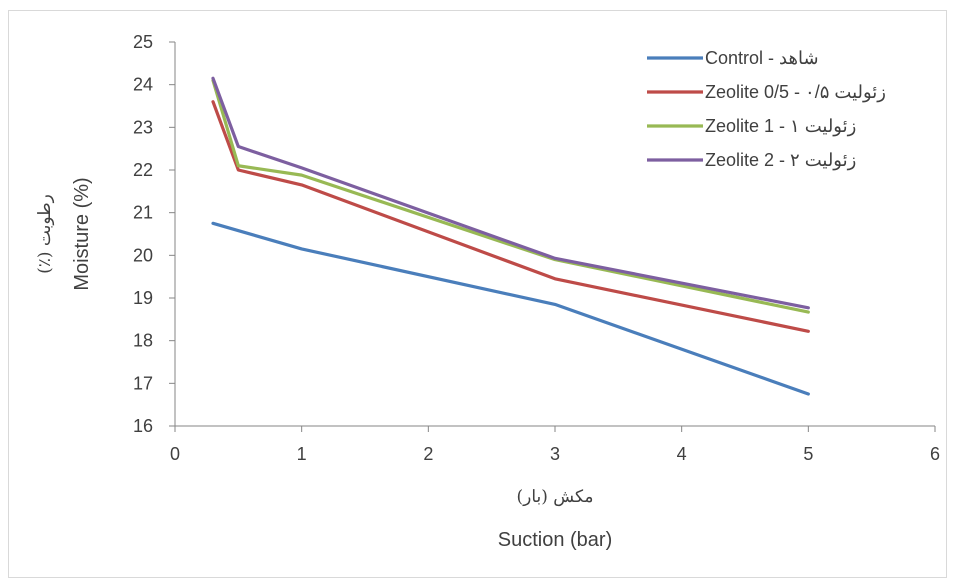 The image size is (958, 583). I want to click on y-tick-label: 25, so click(143, 42).